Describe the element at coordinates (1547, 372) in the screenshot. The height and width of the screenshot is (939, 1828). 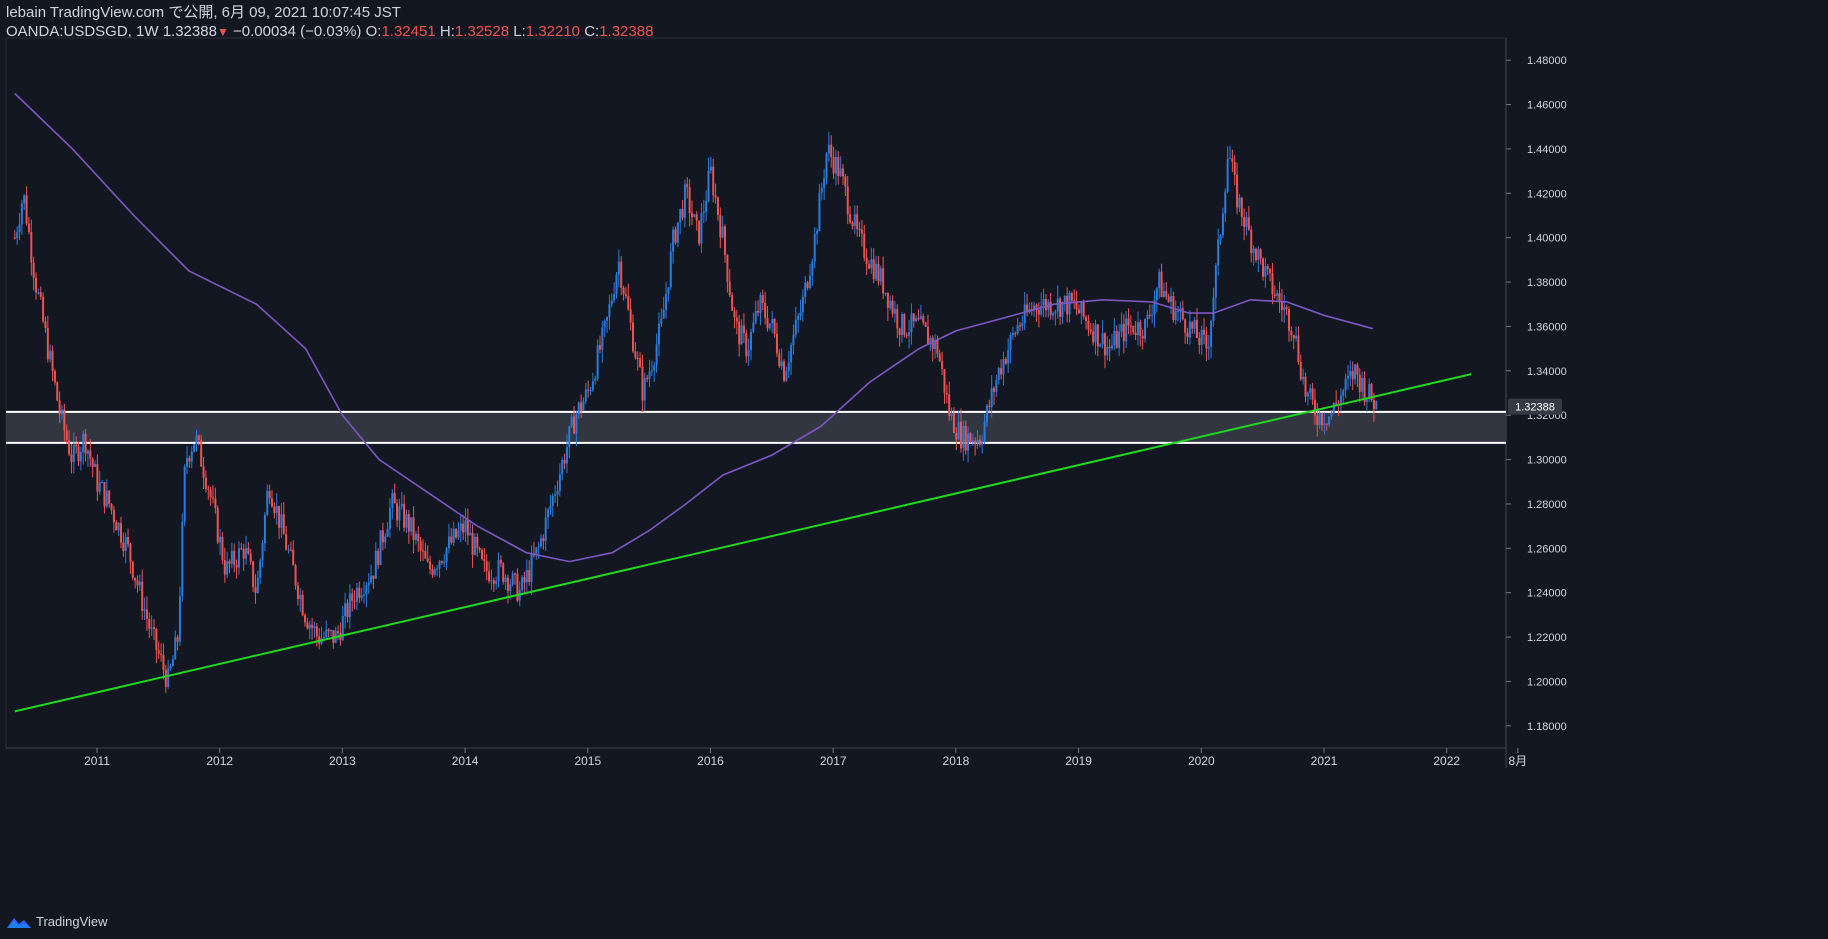
I see `y-tick-label: 1.34000` at that location.